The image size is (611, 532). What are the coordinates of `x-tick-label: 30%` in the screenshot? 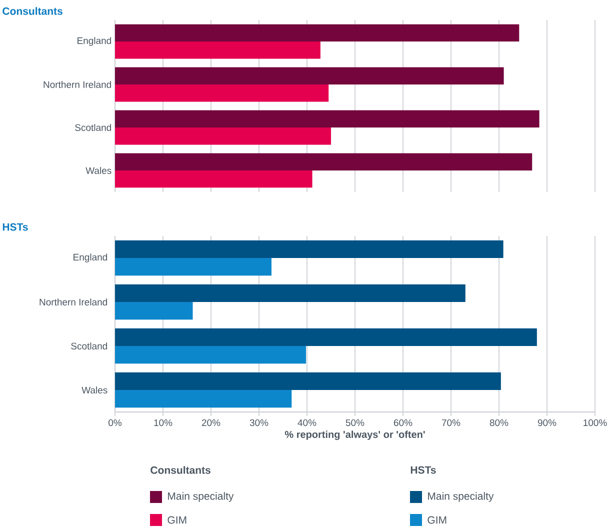 It's located at (259, 422).